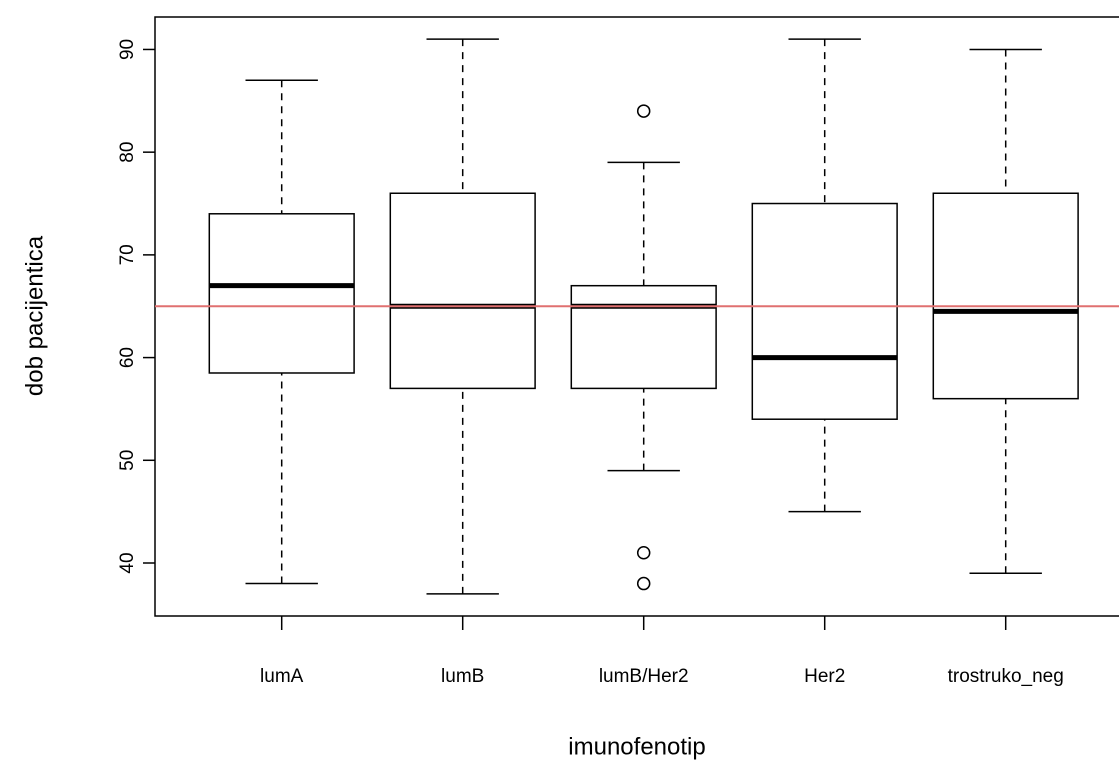  Describe the element at coordinates (127, 460) in the screenshot. I see `y-tick-label: 50` at that location.